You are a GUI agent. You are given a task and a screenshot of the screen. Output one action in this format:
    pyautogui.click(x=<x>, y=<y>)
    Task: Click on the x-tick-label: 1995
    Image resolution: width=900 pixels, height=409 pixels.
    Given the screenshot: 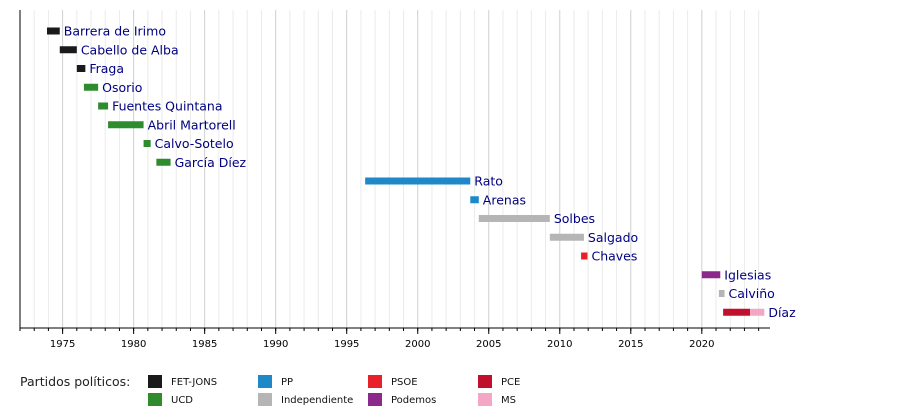 What is the action you would take?
    pyautogui.click(x=346, y=344)
    